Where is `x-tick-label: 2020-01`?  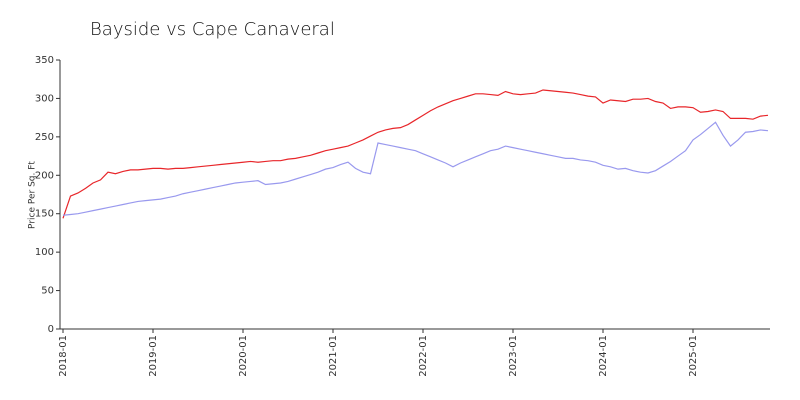 x-tick-label: 2020-01 is located at coordinates (243, 356).